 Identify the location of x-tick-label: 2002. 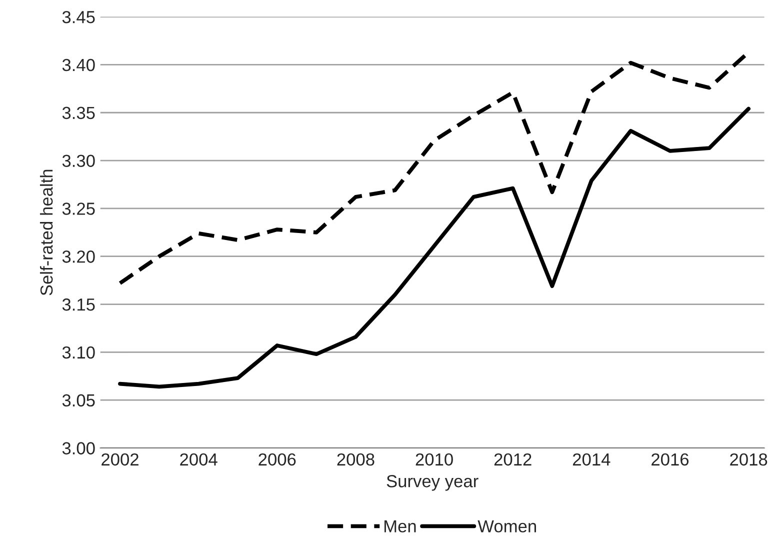
(120, 459).